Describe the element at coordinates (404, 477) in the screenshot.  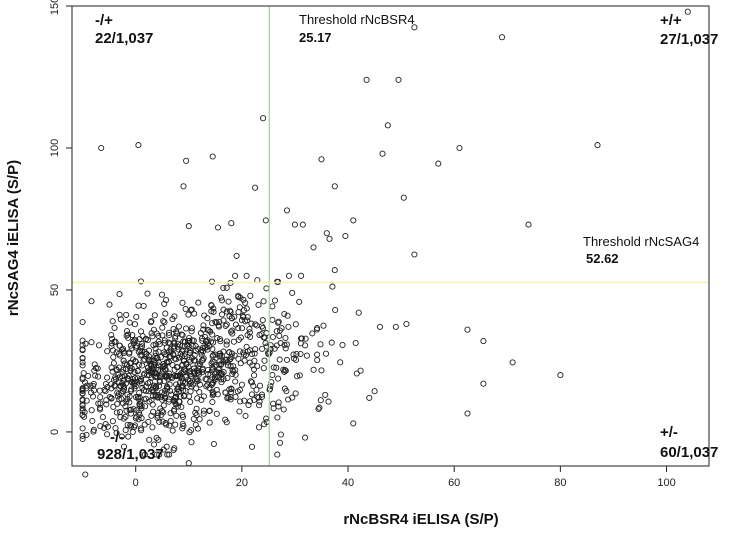
I see `x-axis-ticks: 0 20 40 60 80 100` at that location.